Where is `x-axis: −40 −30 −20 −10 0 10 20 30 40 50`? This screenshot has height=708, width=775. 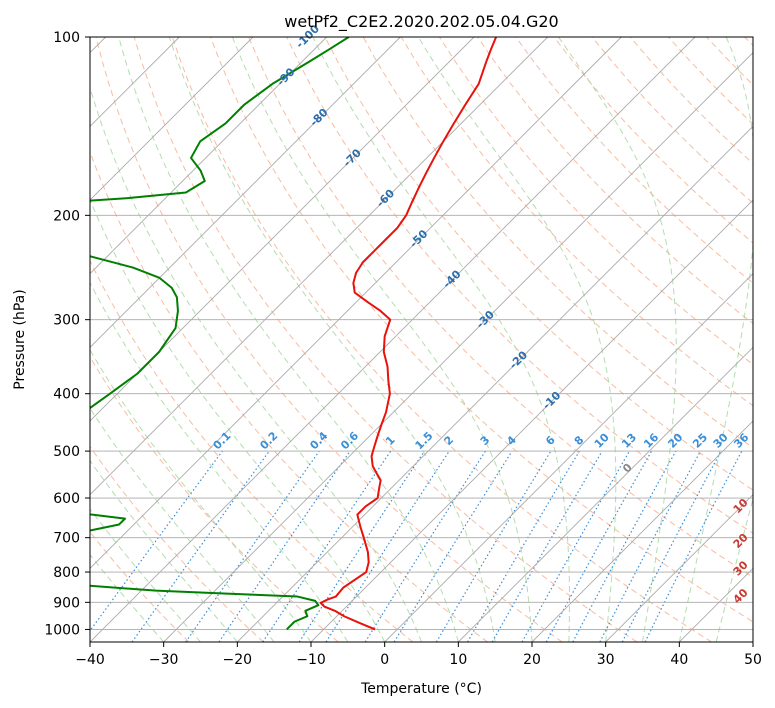 x-axis: −40 −30 −20 −10 0 10 20 30 40 50 is located at coordinates (418, 655).